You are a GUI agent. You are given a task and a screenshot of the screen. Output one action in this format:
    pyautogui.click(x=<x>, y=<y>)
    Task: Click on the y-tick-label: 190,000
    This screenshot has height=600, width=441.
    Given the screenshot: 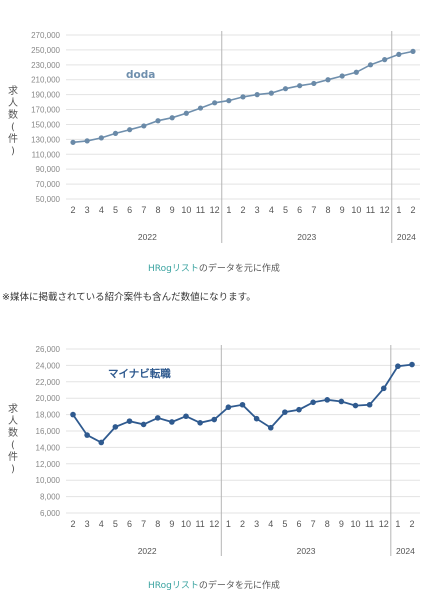 What is the action you would take?
    pyautogui.click(x=45, y=95)
    